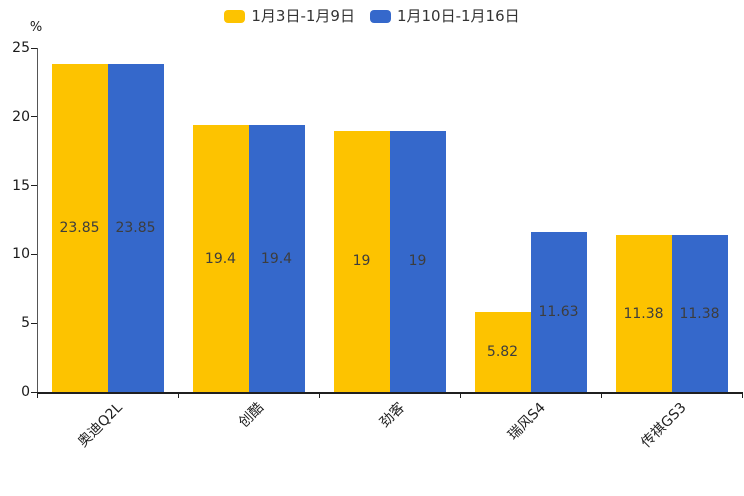 The image size is (744, 496). Describe the element at coordinates (380, 16) in the screenshot. I see `legend-swatch-week2-icon` at that location.